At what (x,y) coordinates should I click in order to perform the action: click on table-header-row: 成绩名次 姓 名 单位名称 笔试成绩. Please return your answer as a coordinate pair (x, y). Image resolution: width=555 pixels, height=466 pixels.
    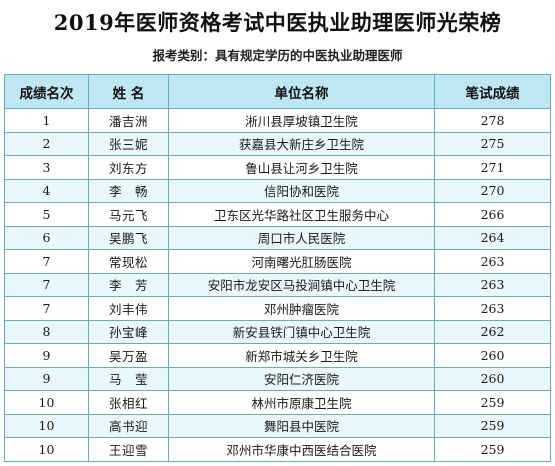
    Looking at the image, I should click on (277, 91).